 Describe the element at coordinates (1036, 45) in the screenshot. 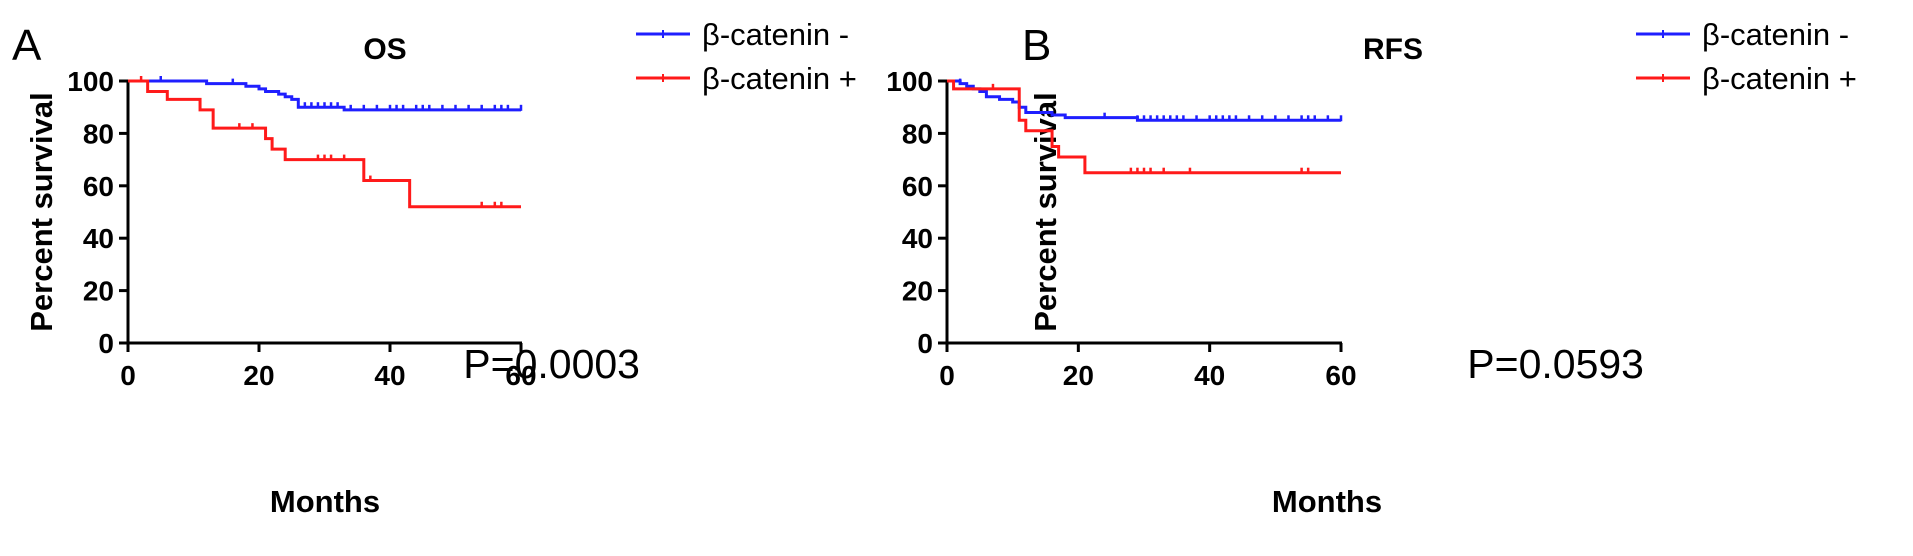

I see `panel-label: B` at that location.